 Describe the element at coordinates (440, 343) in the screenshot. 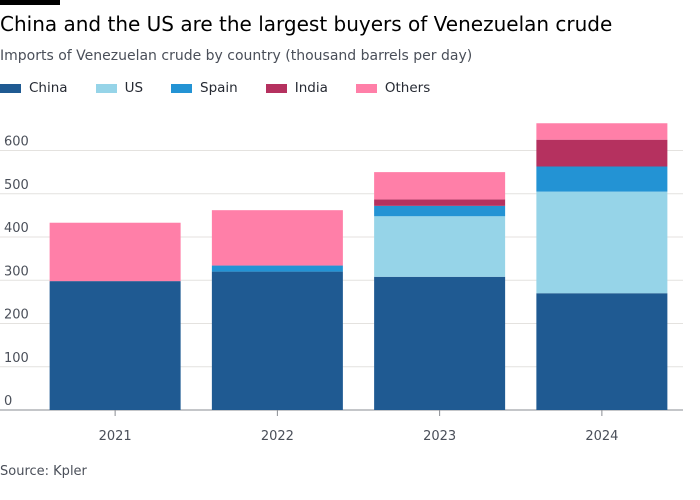

I see `bar-segment-china-2023` at that location.